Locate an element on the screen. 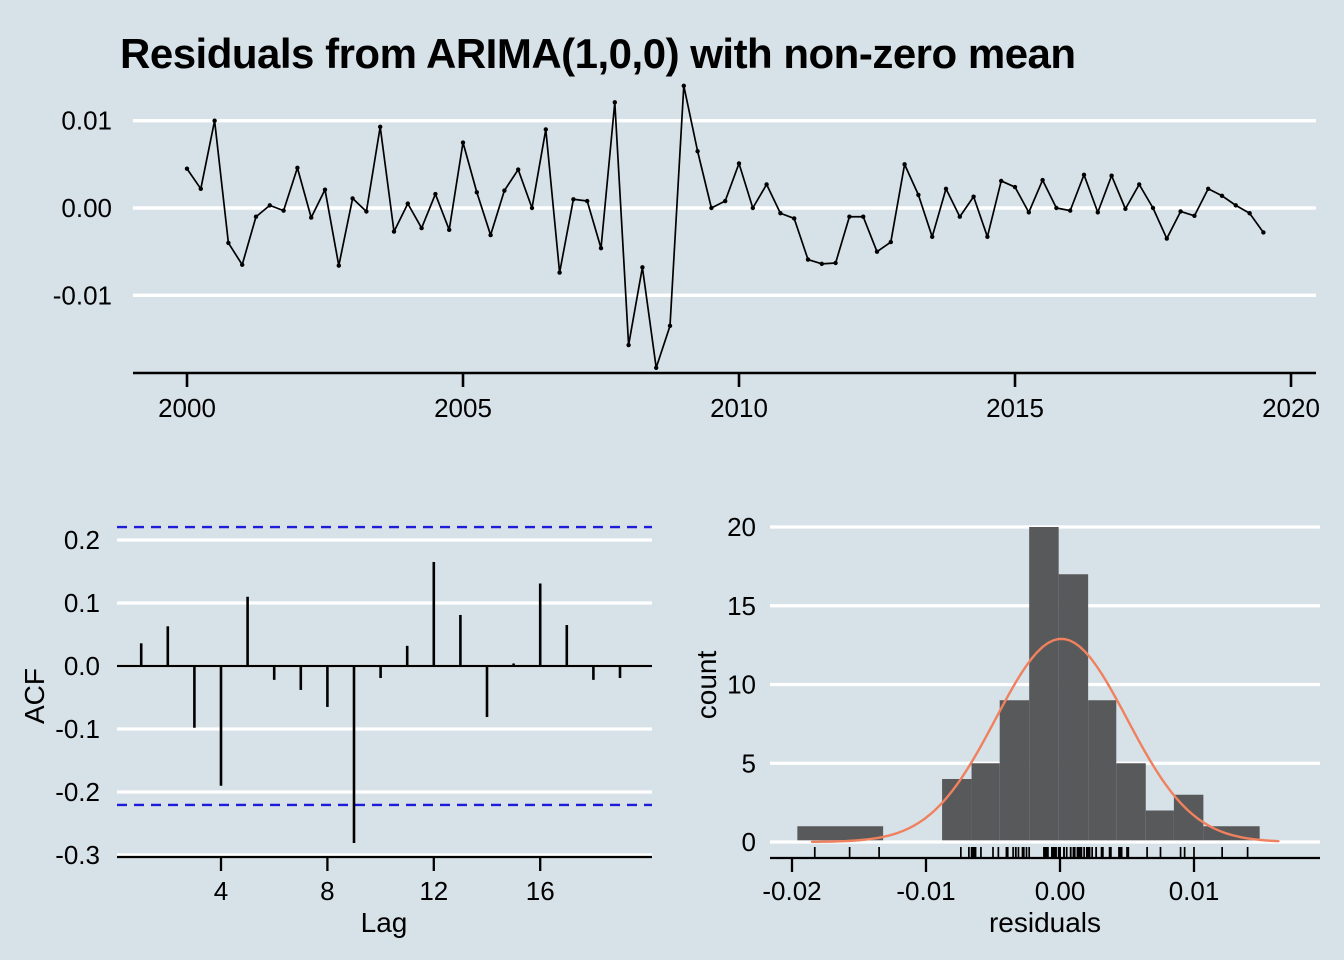 This screenshot has width=1344, height=960. x-tick-label: 0.01 is located at coordinates (1194, 891).